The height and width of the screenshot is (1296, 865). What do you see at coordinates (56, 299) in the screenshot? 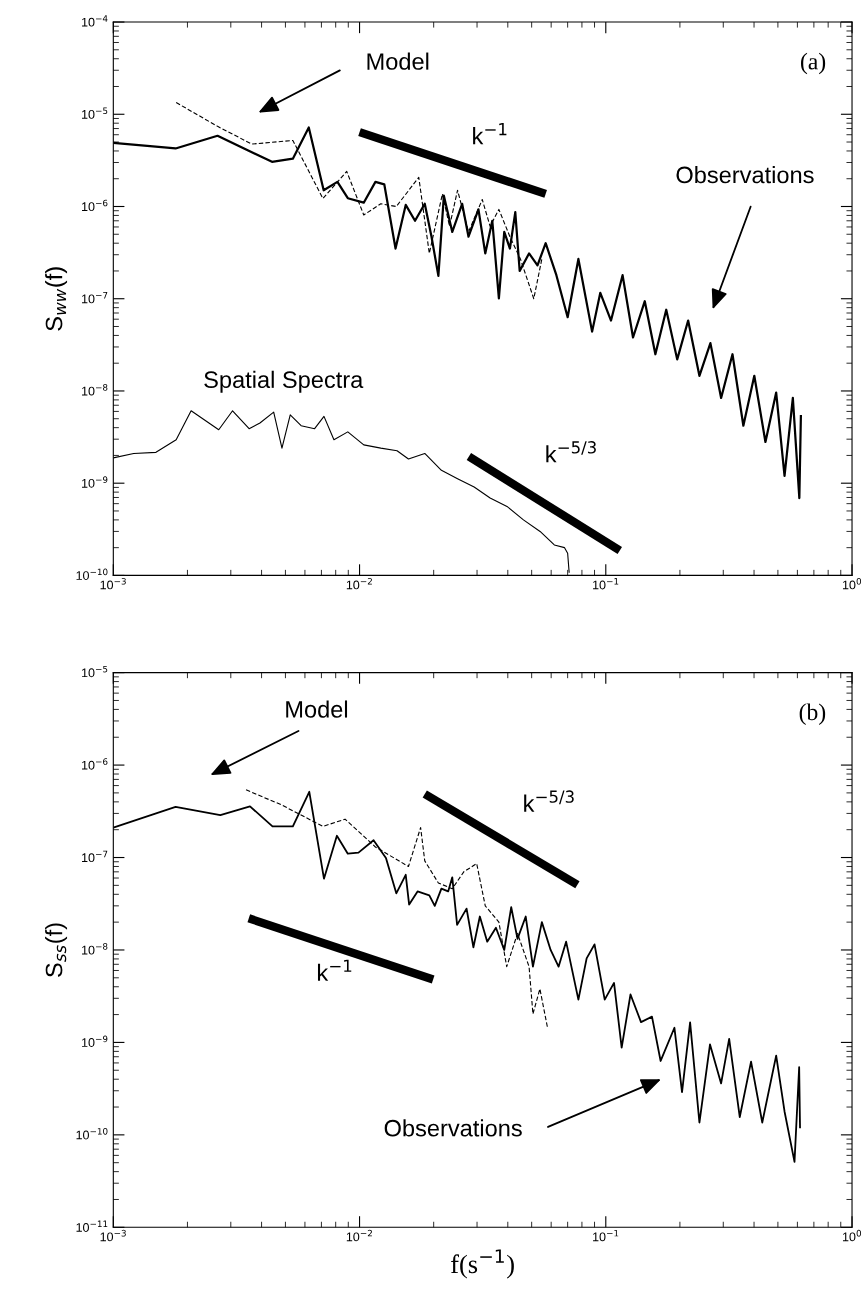
I see `y-axis-title: S$_{ww}$(f)` at bounding box center [56, 299].